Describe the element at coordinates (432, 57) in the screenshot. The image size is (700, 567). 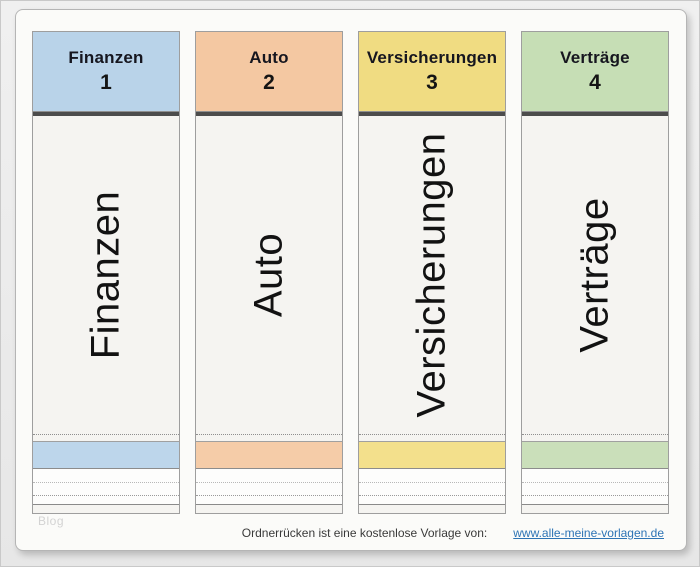
I see `label-title: Versicherungen` at that location.